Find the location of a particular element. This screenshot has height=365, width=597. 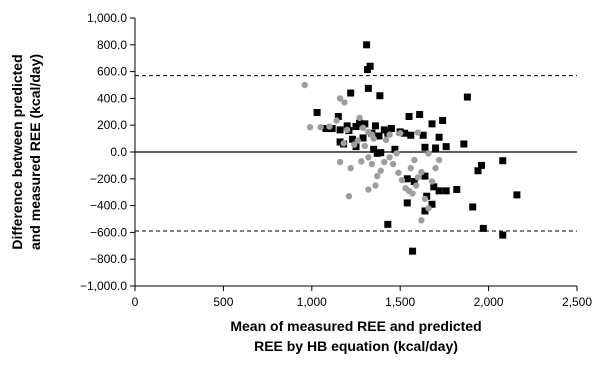

y-tick-label: 1,000.0 is located at coordinates (107, 18).